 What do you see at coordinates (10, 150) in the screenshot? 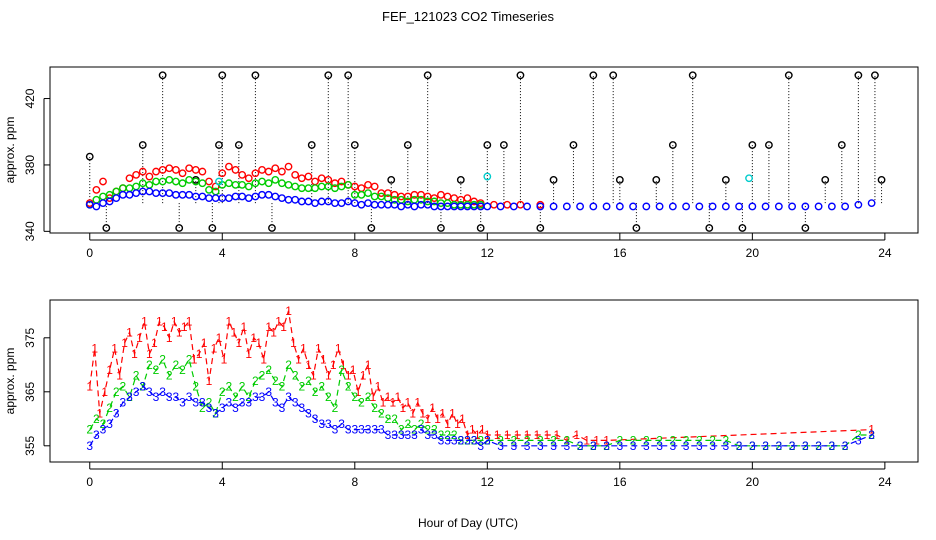
I see `y-axis-label: approx. ppm` at bounding box center [10, 150].